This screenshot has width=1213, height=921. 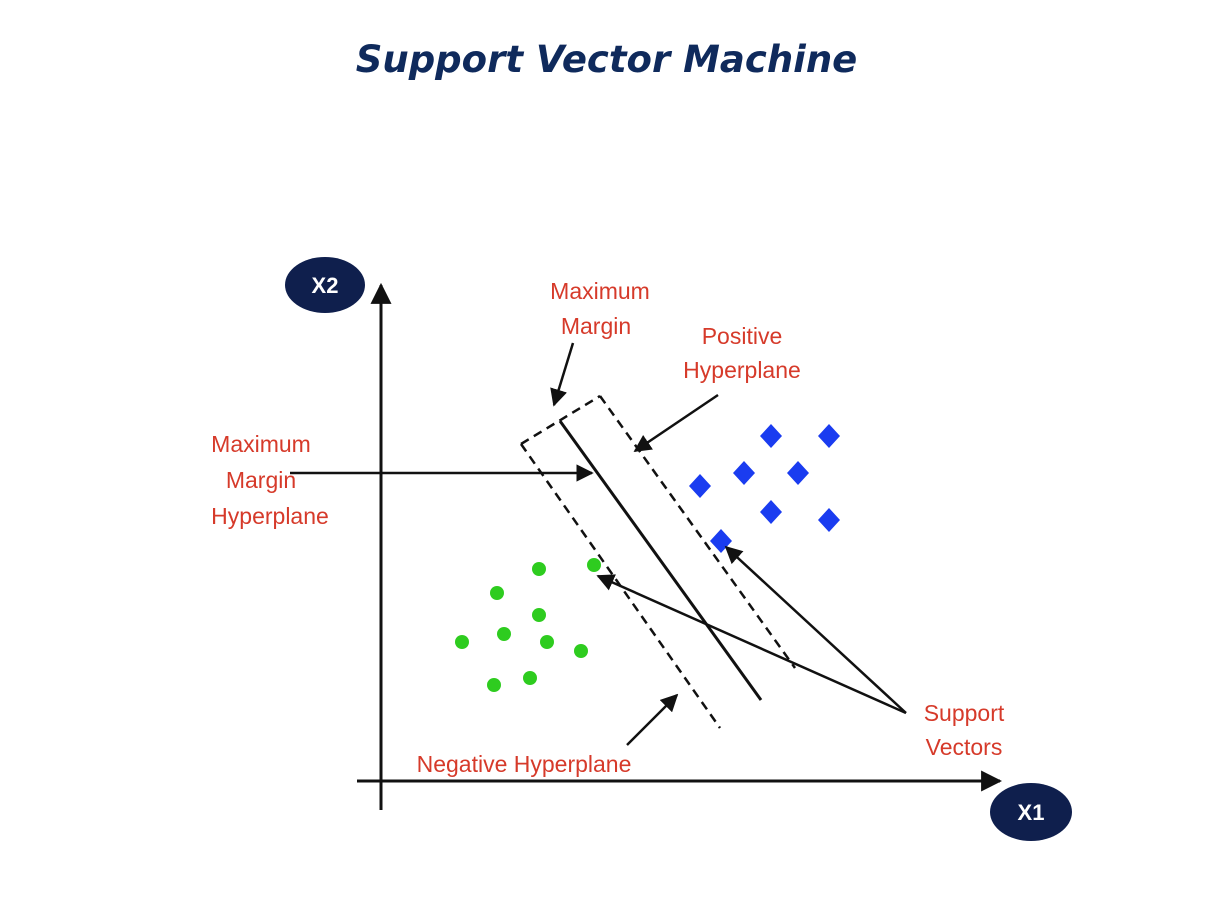 I want to click on negative-hyperplane-arrow, so click(x=652, y=719).